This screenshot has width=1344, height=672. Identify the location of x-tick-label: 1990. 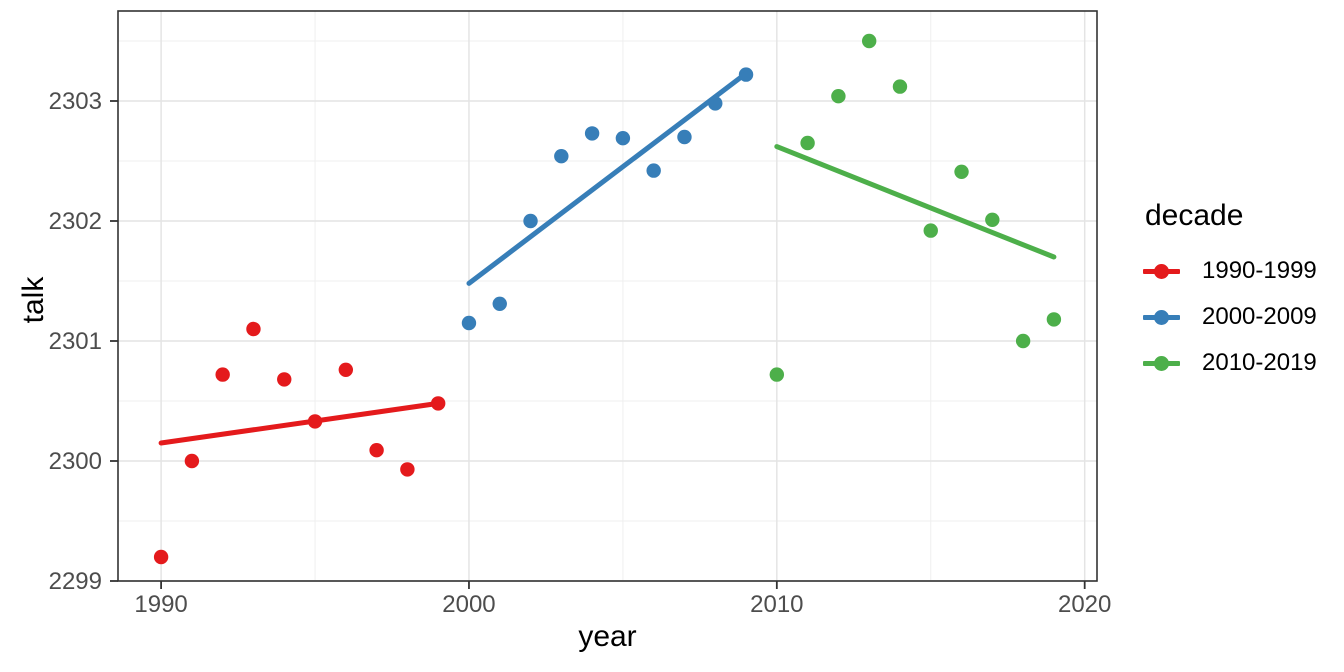
(160, 604).